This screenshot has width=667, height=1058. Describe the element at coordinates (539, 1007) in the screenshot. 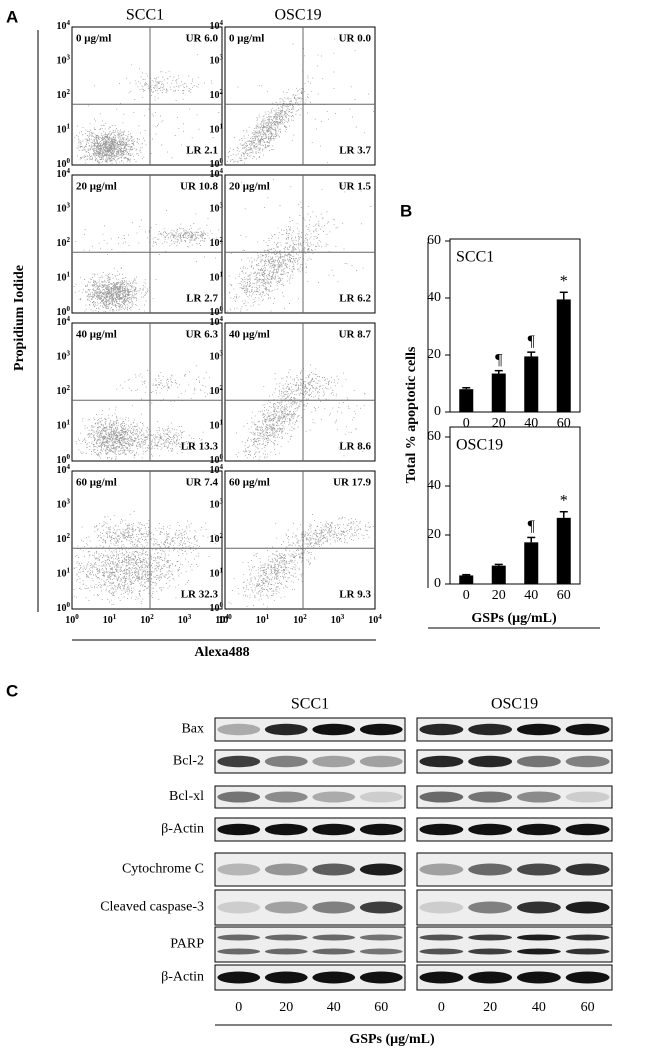

I see `lane-label: 40` at that location.